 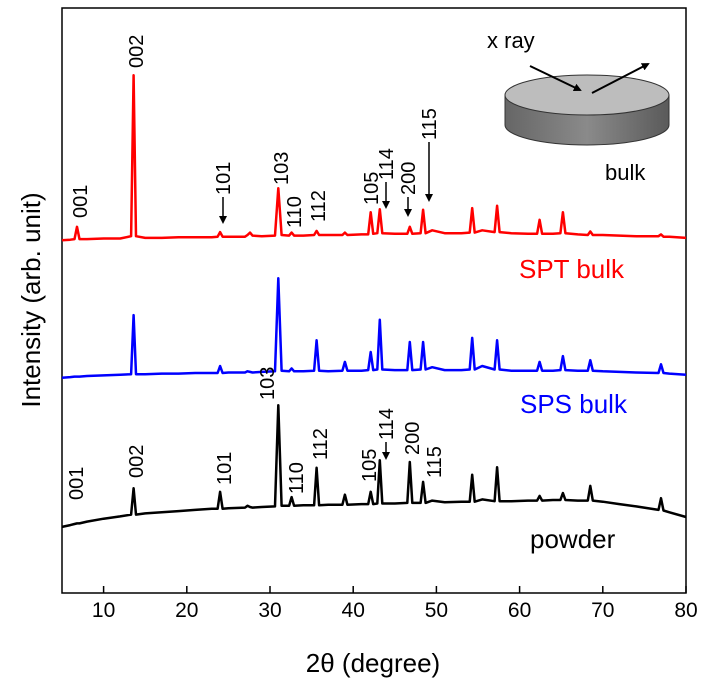 I want to click on y-axis-label: Intensity (arb. unit), so click(x=31, y=299).